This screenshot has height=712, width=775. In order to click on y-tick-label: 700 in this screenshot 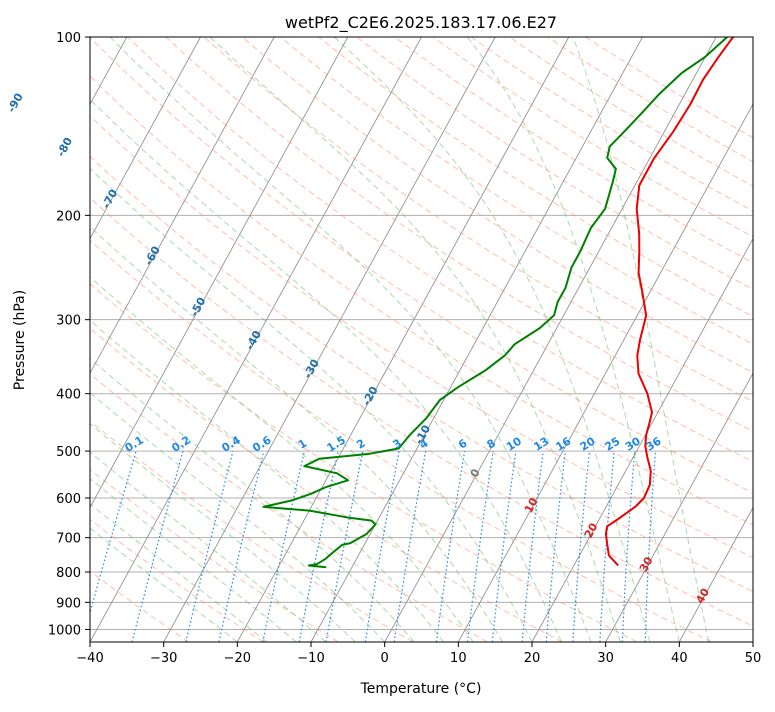, I will do `click(68, 539)`.